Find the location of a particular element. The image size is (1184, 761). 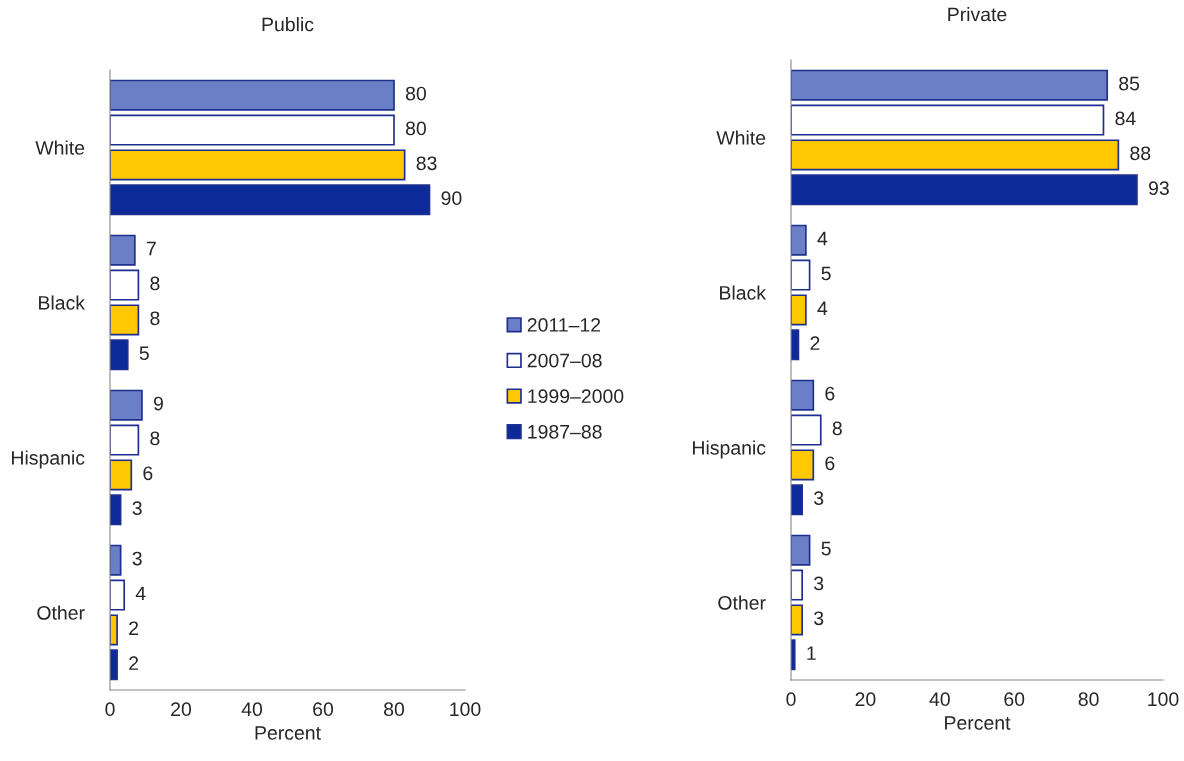

data-label: 7 is located at coordinates (151, 248).